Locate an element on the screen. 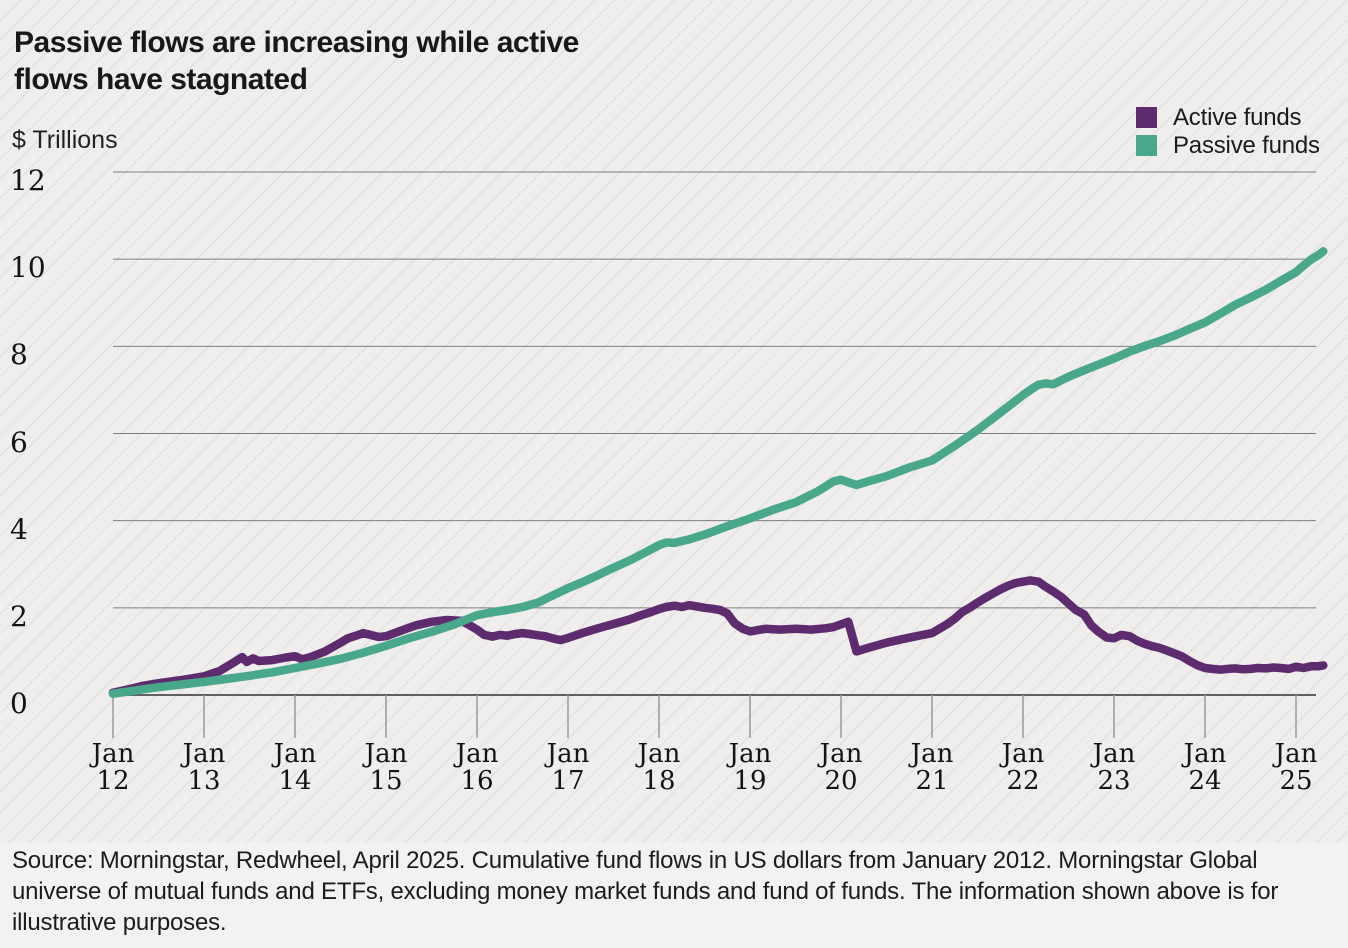 This screenshot has height=948, width=1348. x-tick-label-16: Jan 16 is located at coordinates (477, 768).